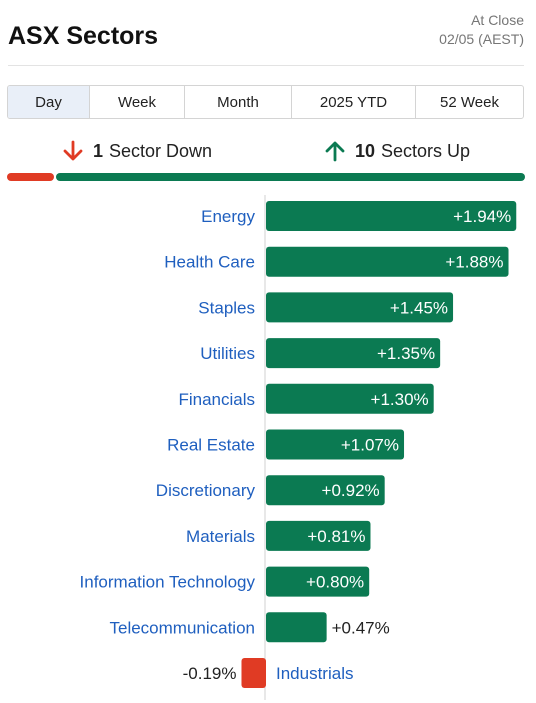  I want to click on bar-telecommunication, so click(296, 627).